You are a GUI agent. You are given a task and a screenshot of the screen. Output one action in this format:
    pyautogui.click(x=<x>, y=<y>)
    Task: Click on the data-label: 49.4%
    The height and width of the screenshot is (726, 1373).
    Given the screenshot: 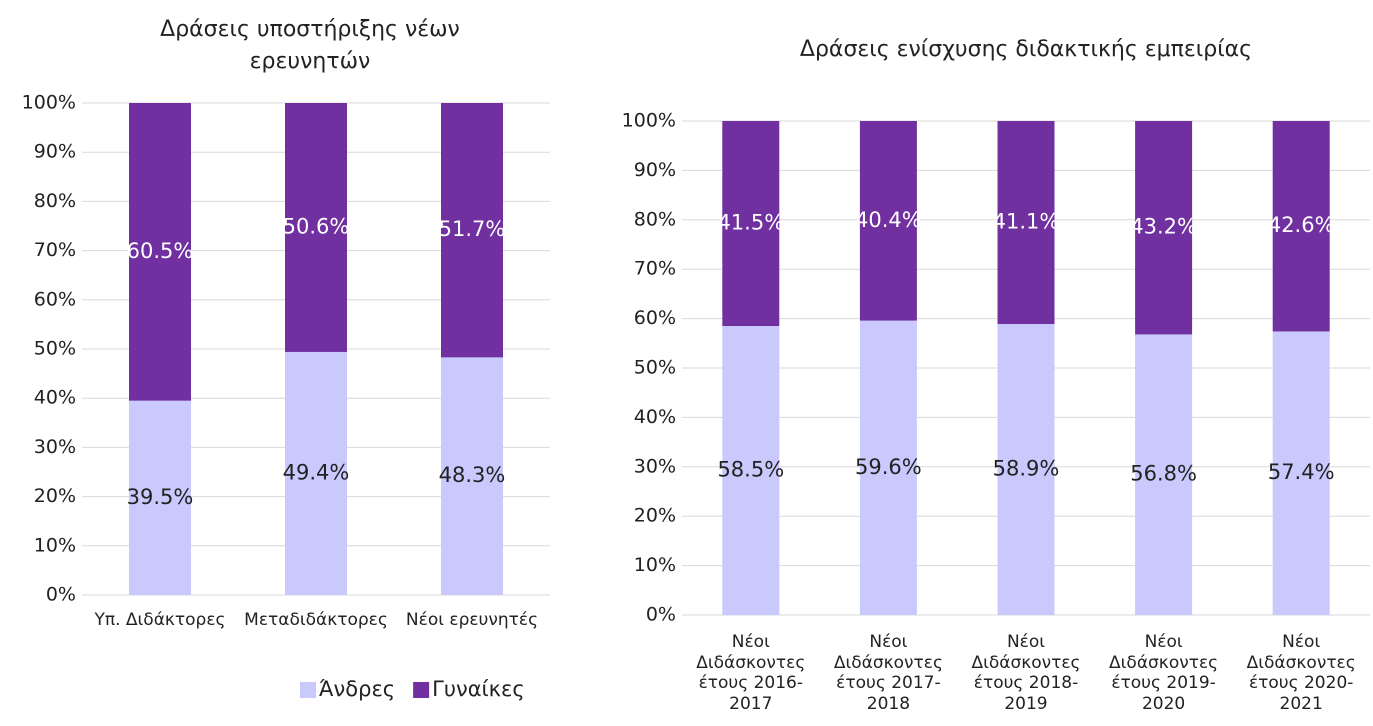 What is the action you would take?
    pyautogui.click(x=316, y=472)
    